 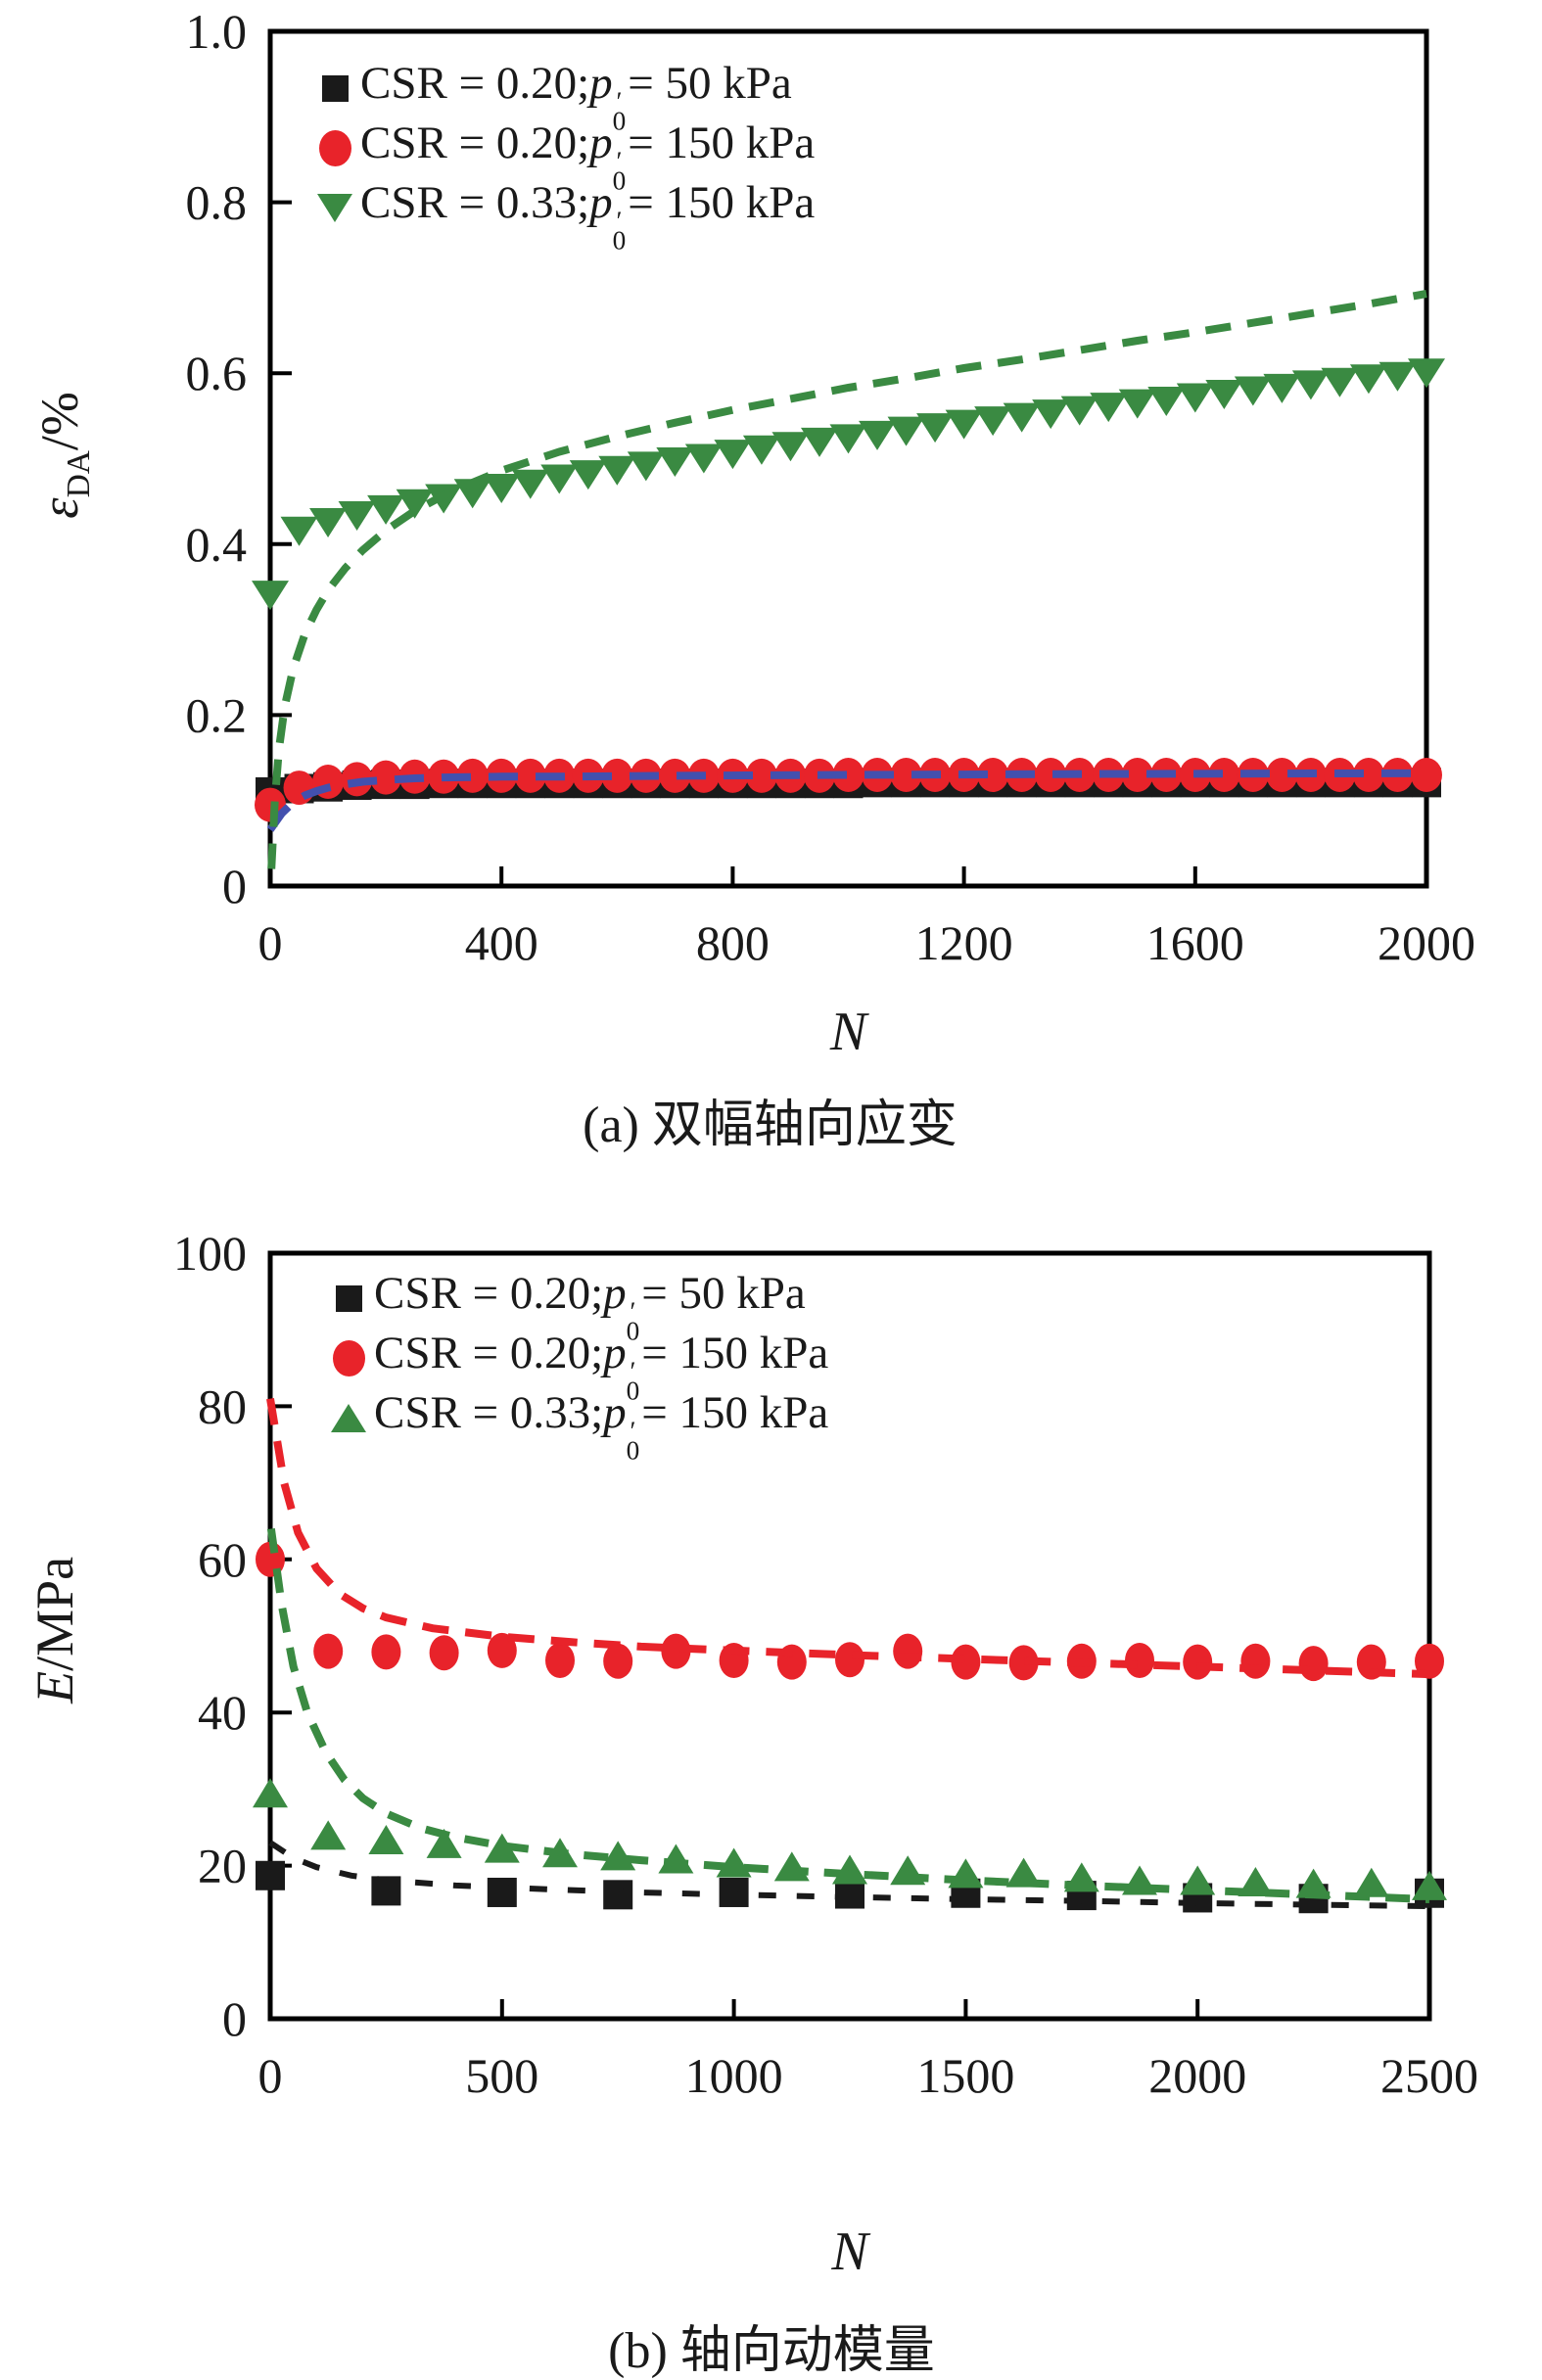 I want to click on x-tick-label: 800, so click(x=733, y=942).